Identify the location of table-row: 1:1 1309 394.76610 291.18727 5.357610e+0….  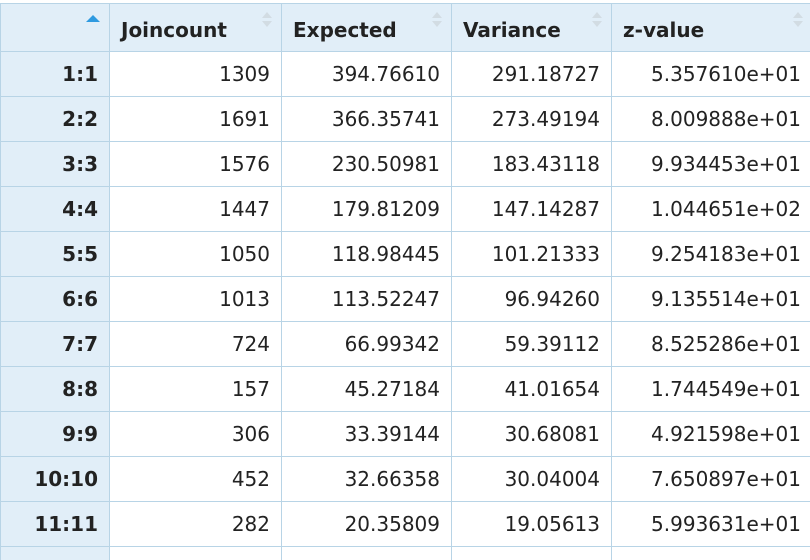
(405, 74).